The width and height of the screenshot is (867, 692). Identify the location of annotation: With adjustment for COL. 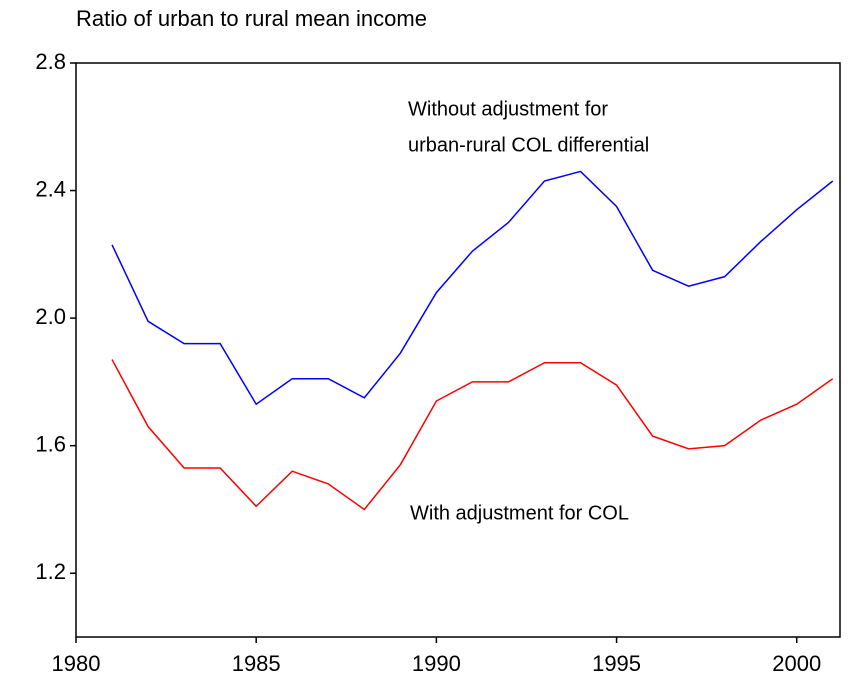
(519, 513).